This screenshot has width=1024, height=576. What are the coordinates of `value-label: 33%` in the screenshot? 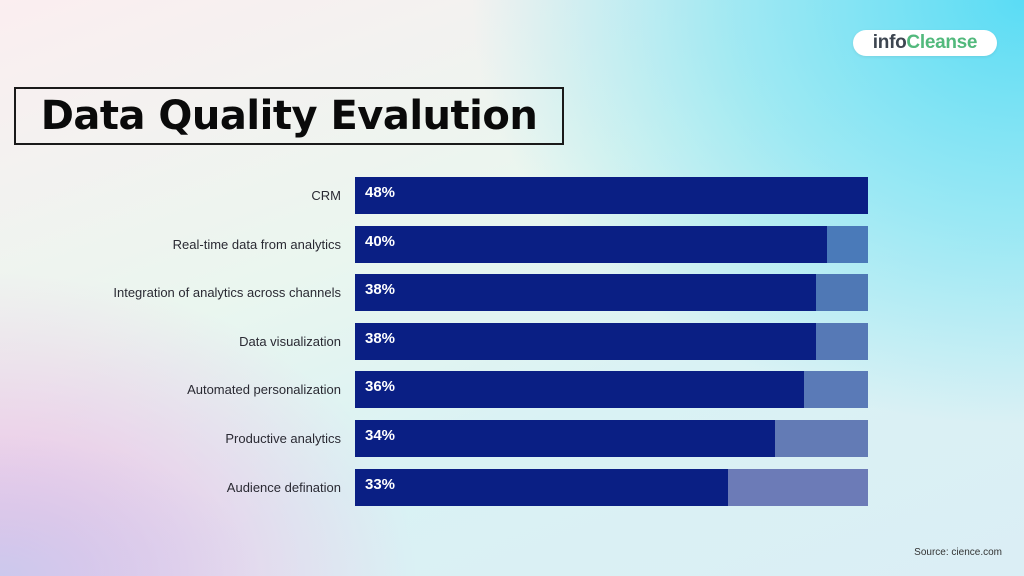 It's located at (380, 484).